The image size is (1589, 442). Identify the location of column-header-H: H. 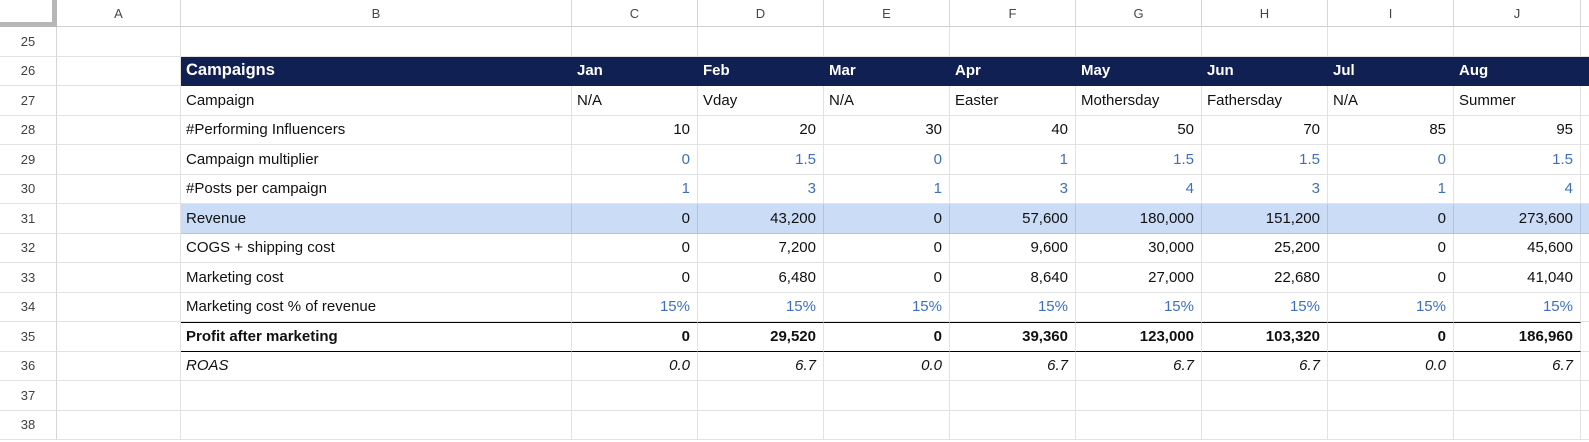
(1265, 13).